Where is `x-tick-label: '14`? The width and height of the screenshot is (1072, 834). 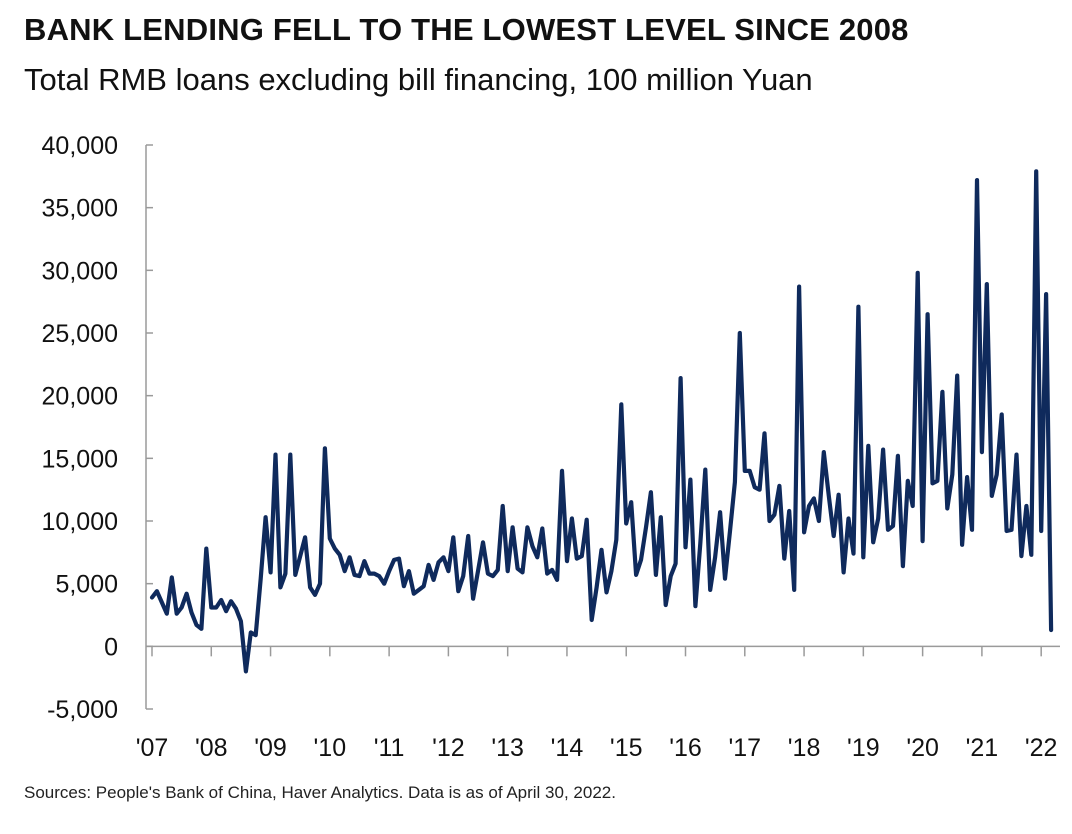 x-tick-label: '14 is located at coordinates (567, 748).